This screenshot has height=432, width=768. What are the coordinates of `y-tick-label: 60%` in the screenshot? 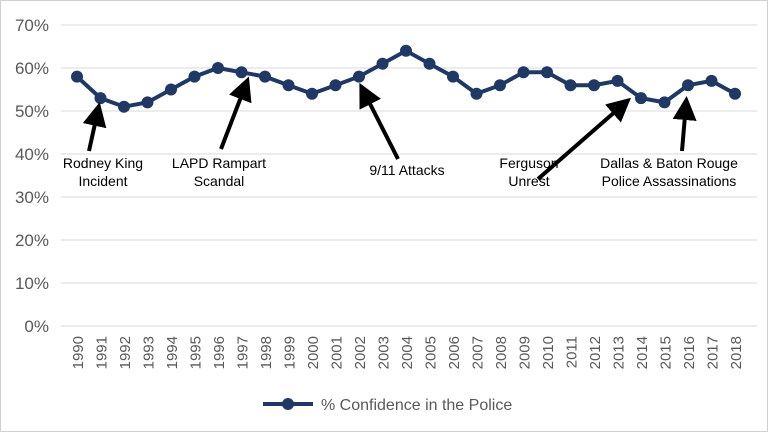 It's located at (32, 68).